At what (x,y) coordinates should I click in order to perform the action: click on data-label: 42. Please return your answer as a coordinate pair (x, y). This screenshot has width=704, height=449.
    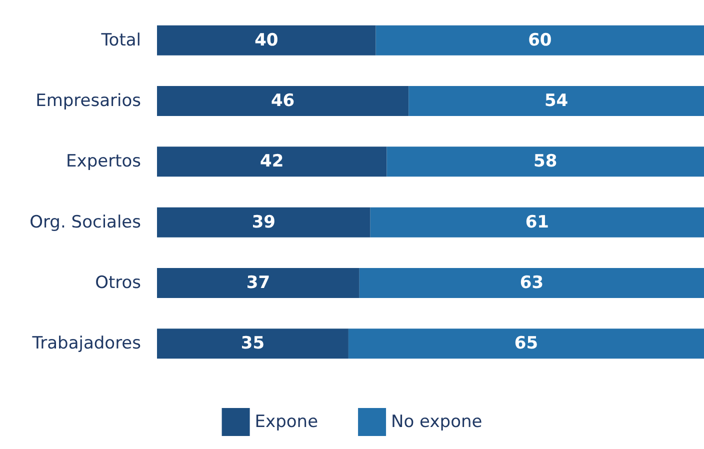
    Looking at the image, I should click on (272, 162).